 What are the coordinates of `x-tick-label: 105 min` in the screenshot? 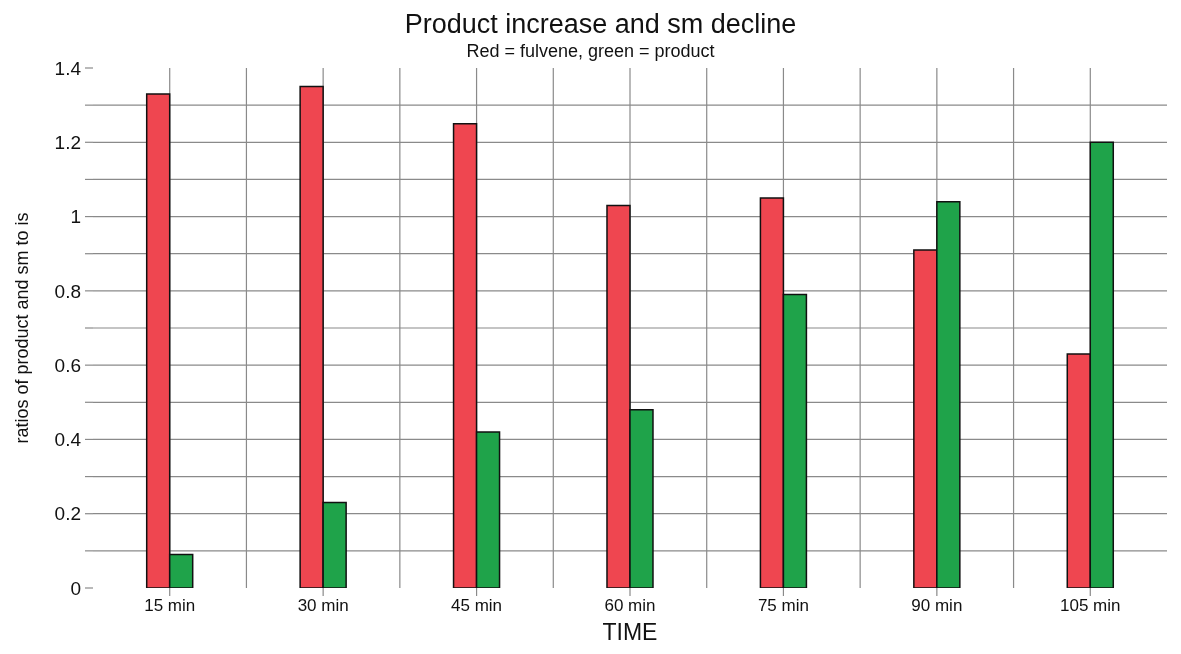 It's located at (1090, 606).